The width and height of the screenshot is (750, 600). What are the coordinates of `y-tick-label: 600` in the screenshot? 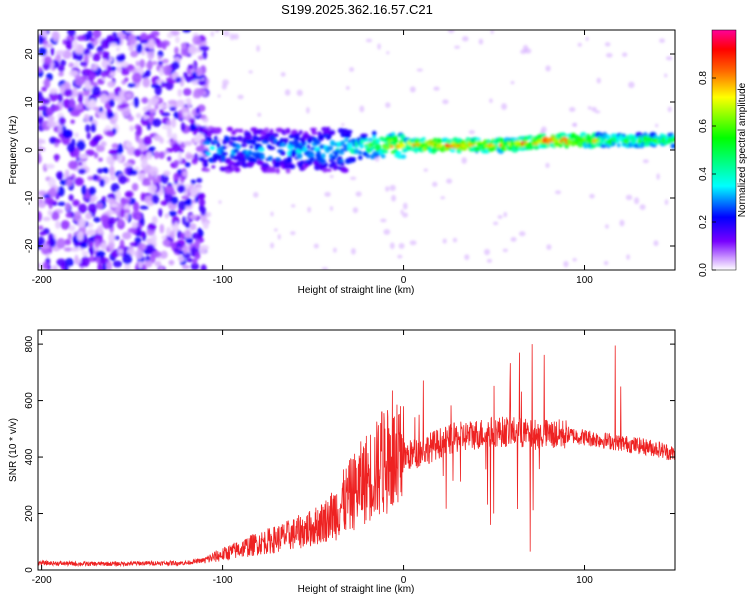 It's located at (29, 400).